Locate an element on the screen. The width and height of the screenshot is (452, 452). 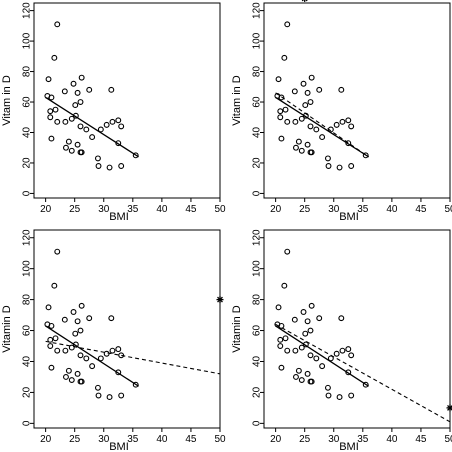
y-axis-label: Vitamin D is located at coordinates (237, 329).